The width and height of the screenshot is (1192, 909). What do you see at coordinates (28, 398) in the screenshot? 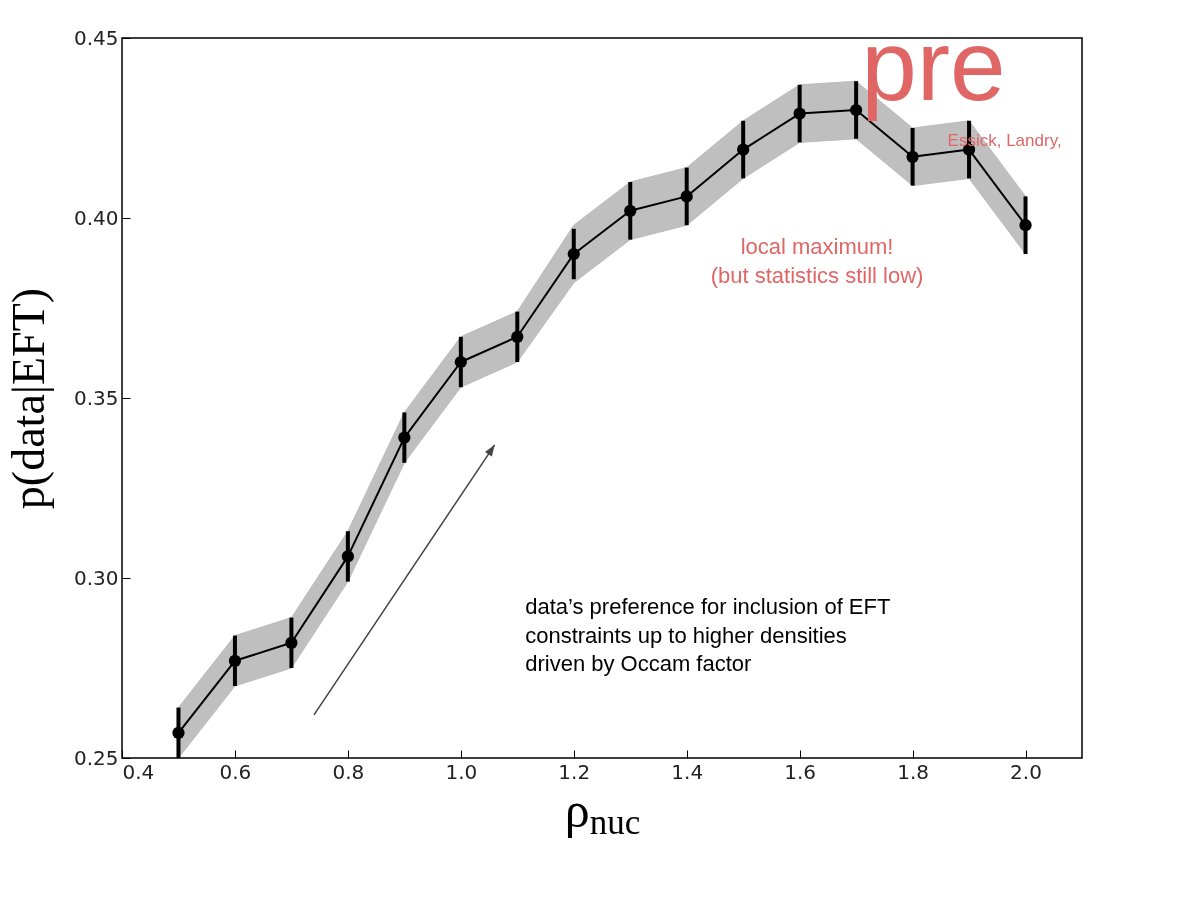
I see `y-axis-title: p(data|EFT)` at bounding box center [28, 398].